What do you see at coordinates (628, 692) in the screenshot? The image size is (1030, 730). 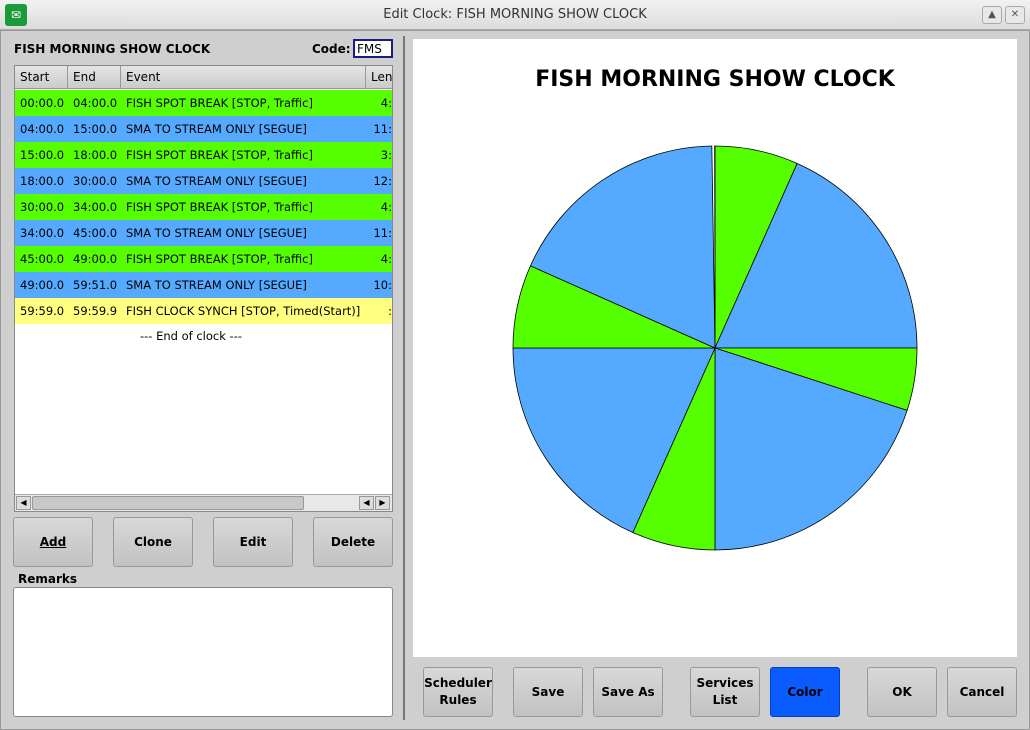 I see `save-as-button: Save As` at bounding box center [628, 692].